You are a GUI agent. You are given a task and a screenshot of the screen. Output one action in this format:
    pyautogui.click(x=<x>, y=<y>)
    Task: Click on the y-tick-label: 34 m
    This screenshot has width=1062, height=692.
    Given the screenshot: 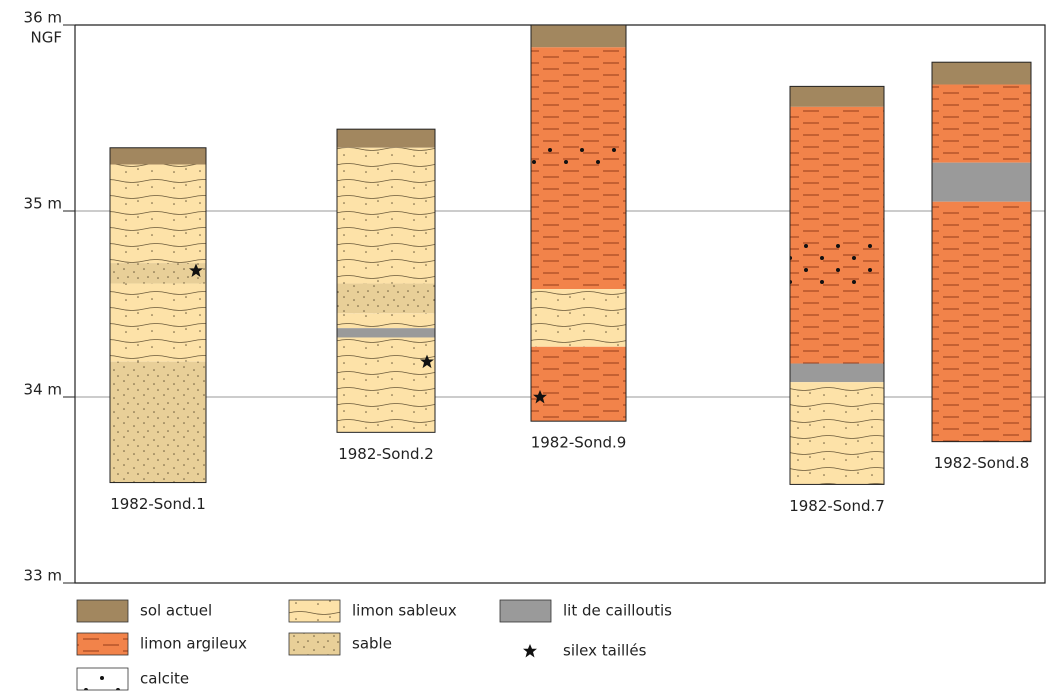 What is the action you would take?
    pyautogui.click(x=43, y=390)
    